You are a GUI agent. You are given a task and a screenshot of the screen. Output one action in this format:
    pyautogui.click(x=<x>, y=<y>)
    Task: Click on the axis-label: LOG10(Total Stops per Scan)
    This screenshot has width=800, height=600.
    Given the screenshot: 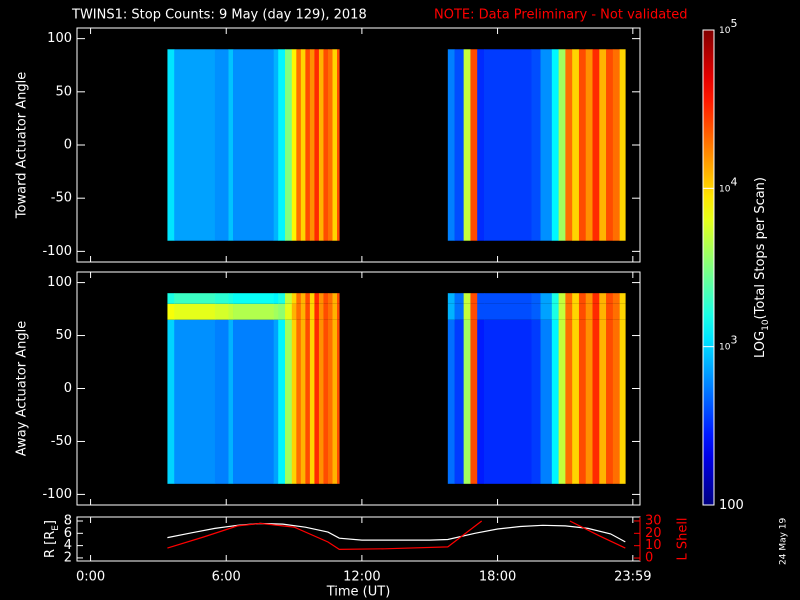 What is the action you would take?
    pyautogui.click(x=762, y=267)
    